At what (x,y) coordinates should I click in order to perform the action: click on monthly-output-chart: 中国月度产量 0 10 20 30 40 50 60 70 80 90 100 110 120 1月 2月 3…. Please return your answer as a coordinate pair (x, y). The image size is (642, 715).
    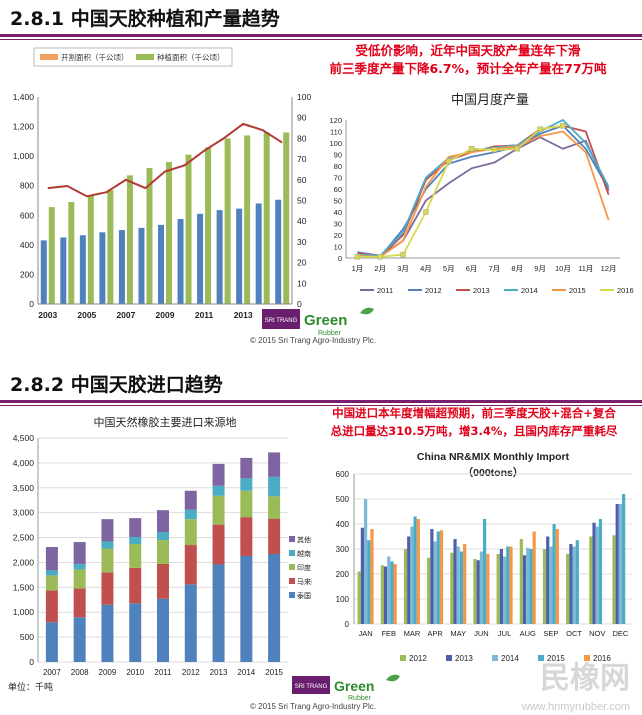
    Looking at the image, I should click on (481, 193).